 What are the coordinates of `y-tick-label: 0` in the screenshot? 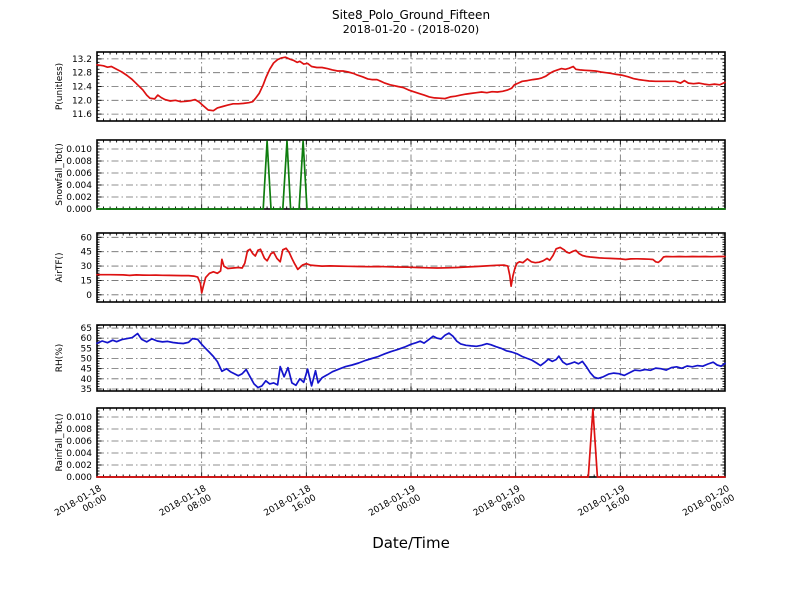 It's located at (89, 296).